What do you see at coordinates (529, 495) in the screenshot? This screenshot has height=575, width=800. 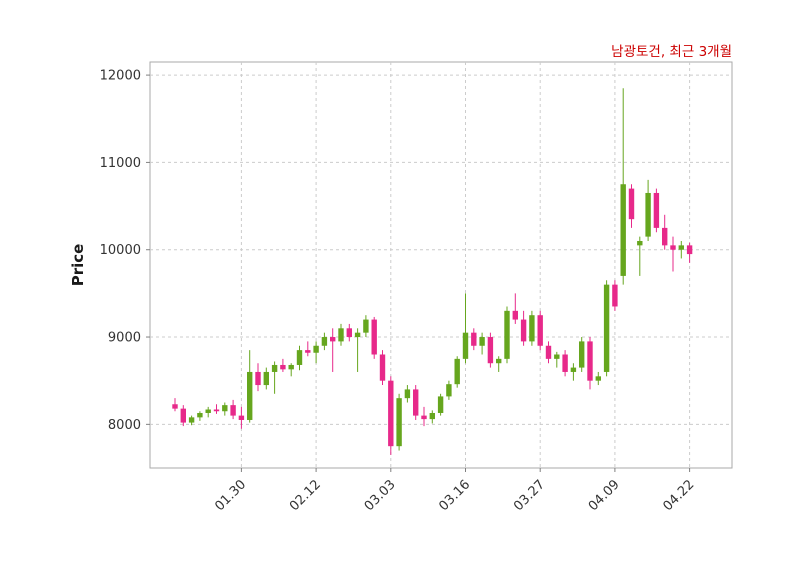 I see `x-tick-label: 03.27` at bounding box center [529, 495].